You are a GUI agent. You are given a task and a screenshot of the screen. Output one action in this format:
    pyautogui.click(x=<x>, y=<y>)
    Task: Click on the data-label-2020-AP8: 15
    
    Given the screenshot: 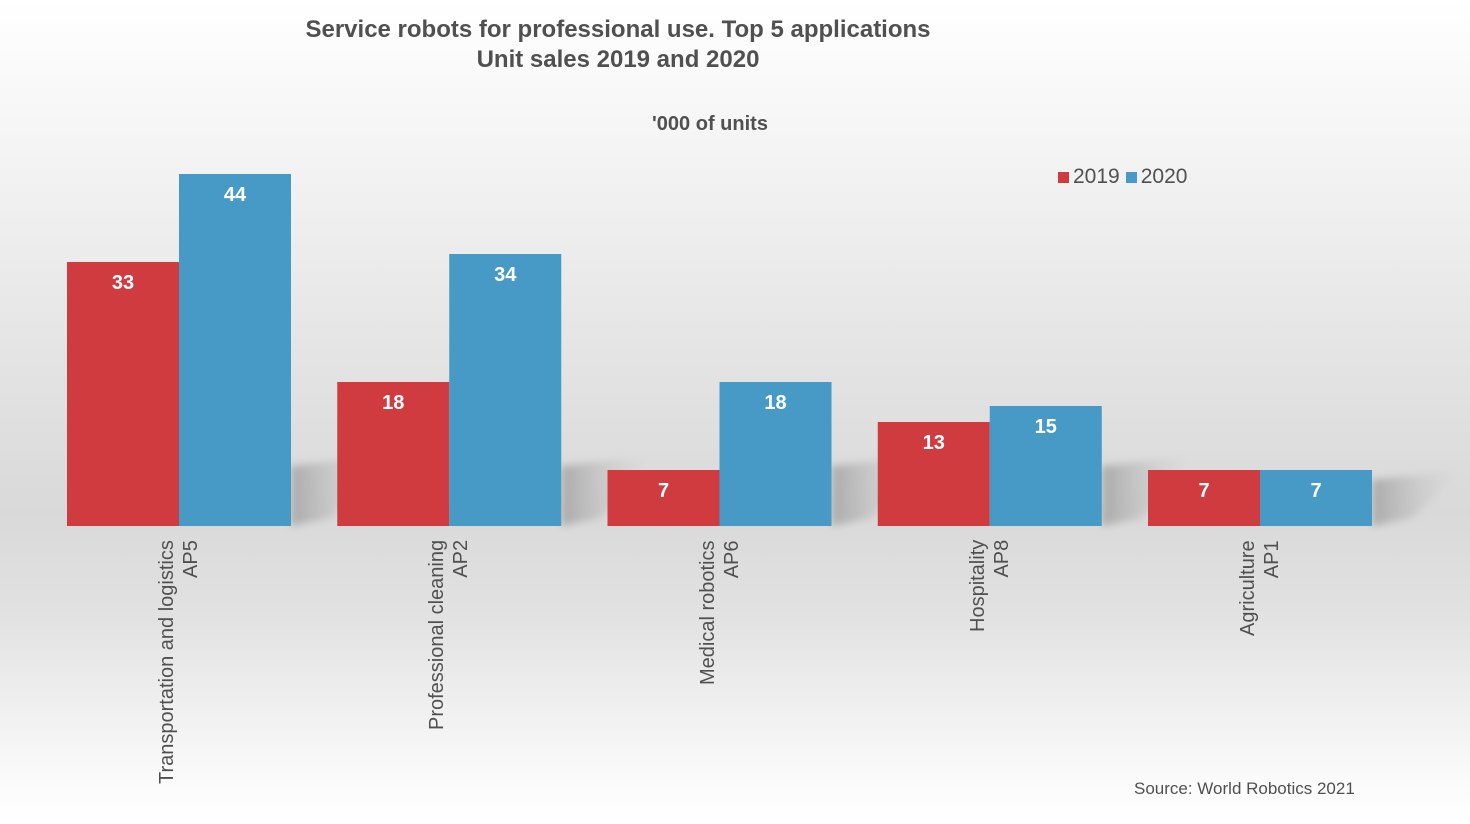 What is the action you would take?
    pyautogui.click(x=1046, y=427)
    